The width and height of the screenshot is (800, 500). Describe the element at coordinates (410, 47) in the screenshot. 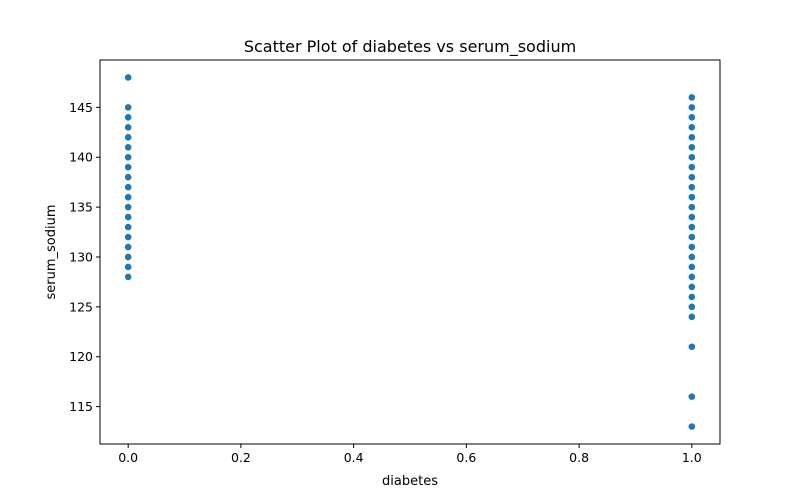

I see `chart-title: Scatter Plot of diabetes vs serum_sodium` at that location.